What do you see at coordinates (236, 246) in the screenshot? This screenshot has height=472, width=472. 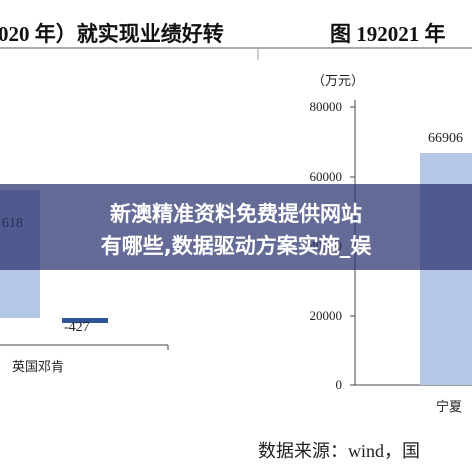 I see `banner-line: 有哪些,数据驱动方案实施_娱` at bounding box center [236, 246].